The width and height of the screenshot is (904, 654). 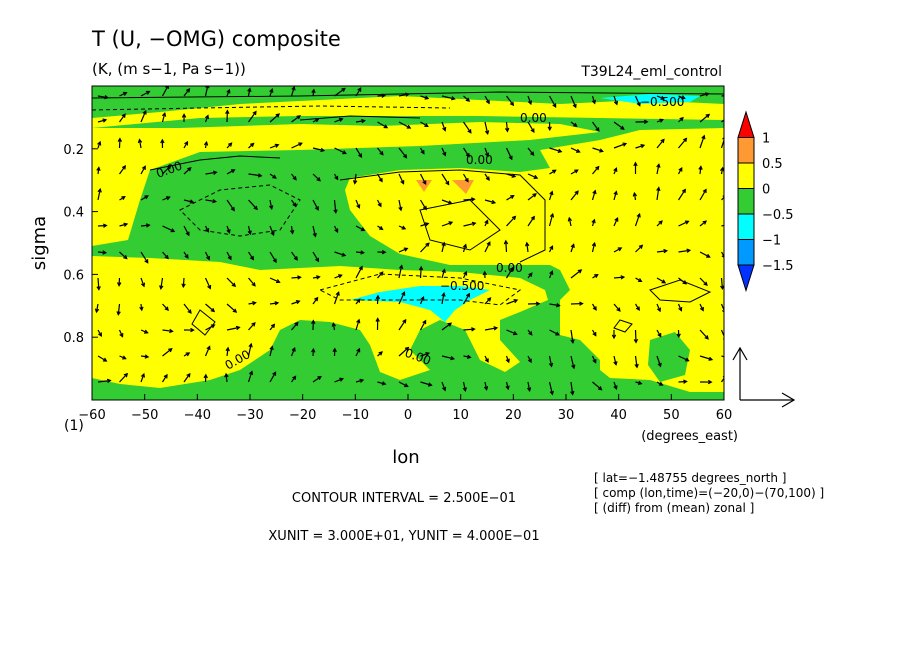 What do you see at coordinates (709, 493) in the screenshot?
I see `info-line-2: [ comp (lon,time)=(−20,0)−(70,100) ]` at bounding box center [709, 493].